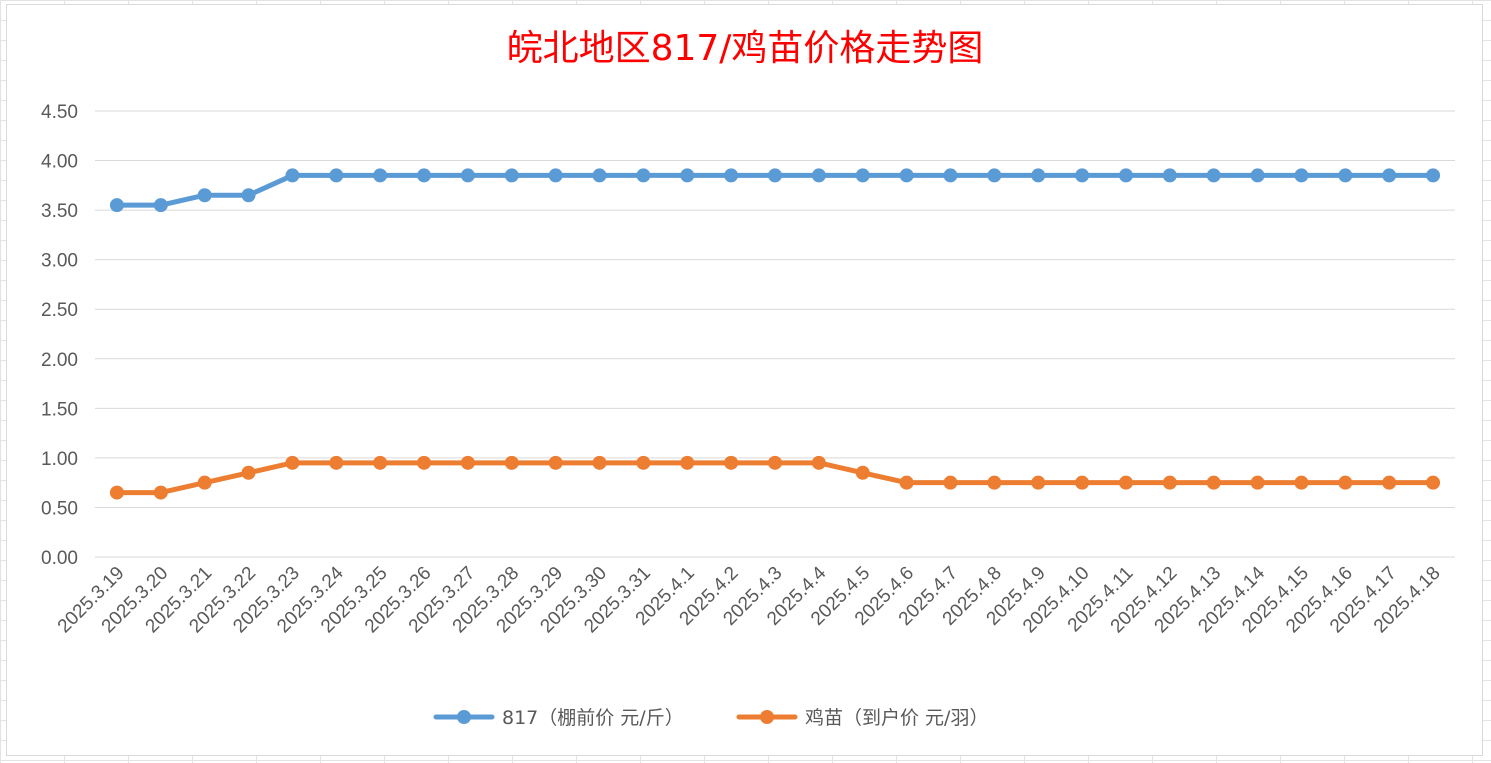 This screenshot has width=1491, height=763. Describe the element at coordinates (59, 162) in the screenshot. I see `y-tick-label: 4.00` at that location.